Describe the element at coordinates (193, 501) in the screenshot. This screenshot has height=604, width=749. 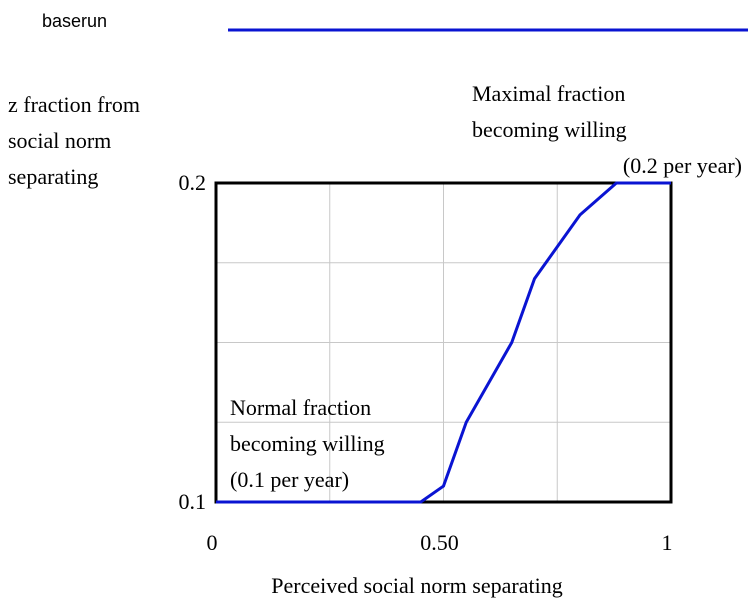
I see `y-tick-label: 0.1` at that location.